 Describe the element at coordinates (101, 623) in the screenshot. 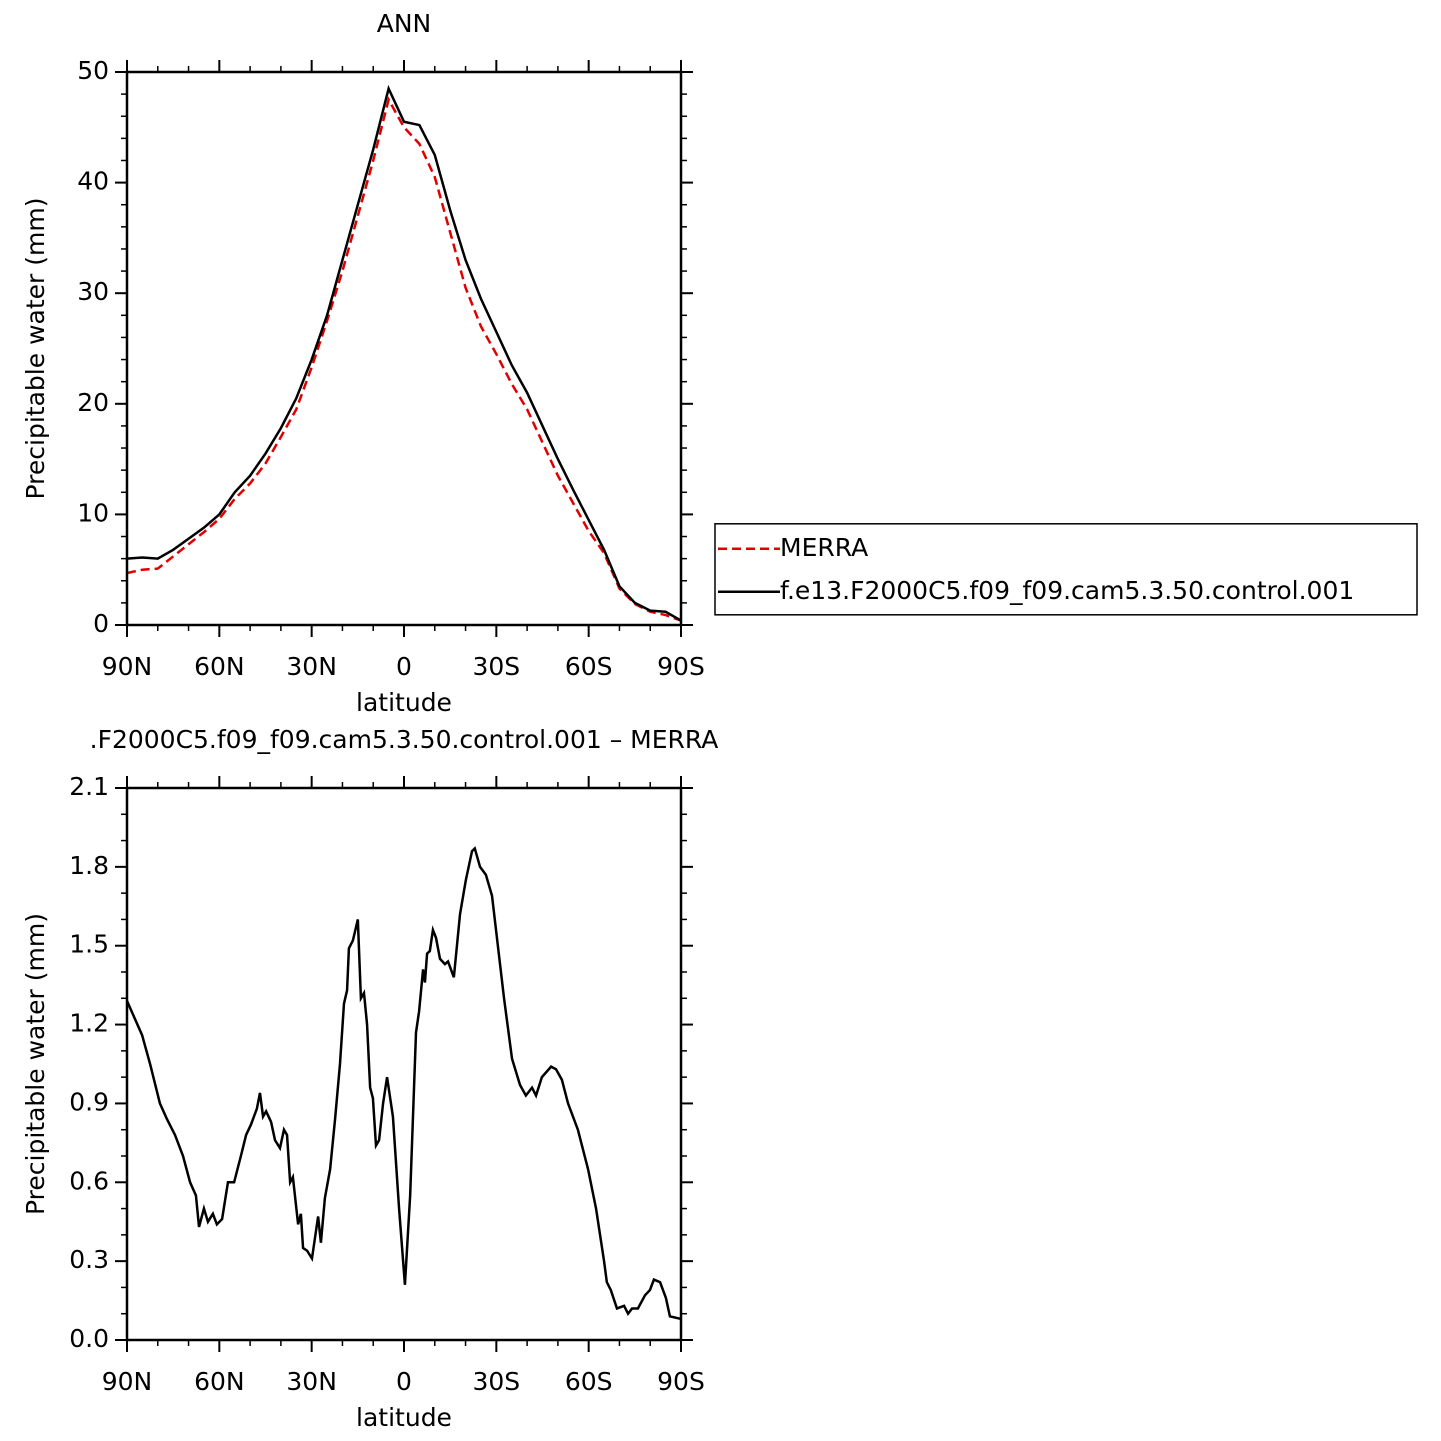

I see `y-tick-label: 0` at that location.